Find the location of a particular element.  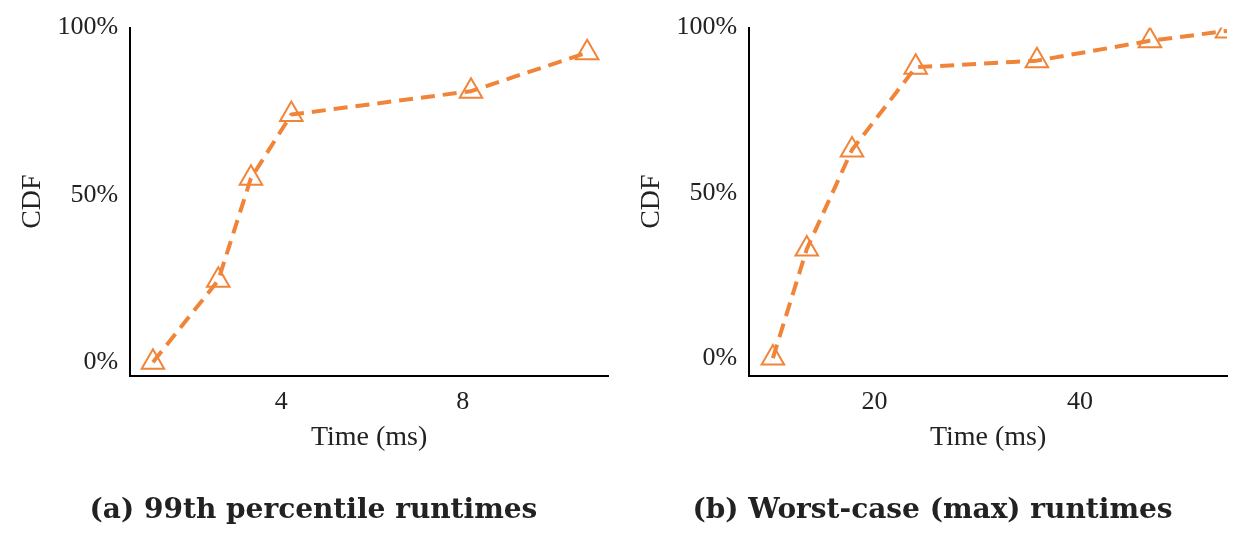

x-tick-label: 8 is located at coordinates (463, 401).